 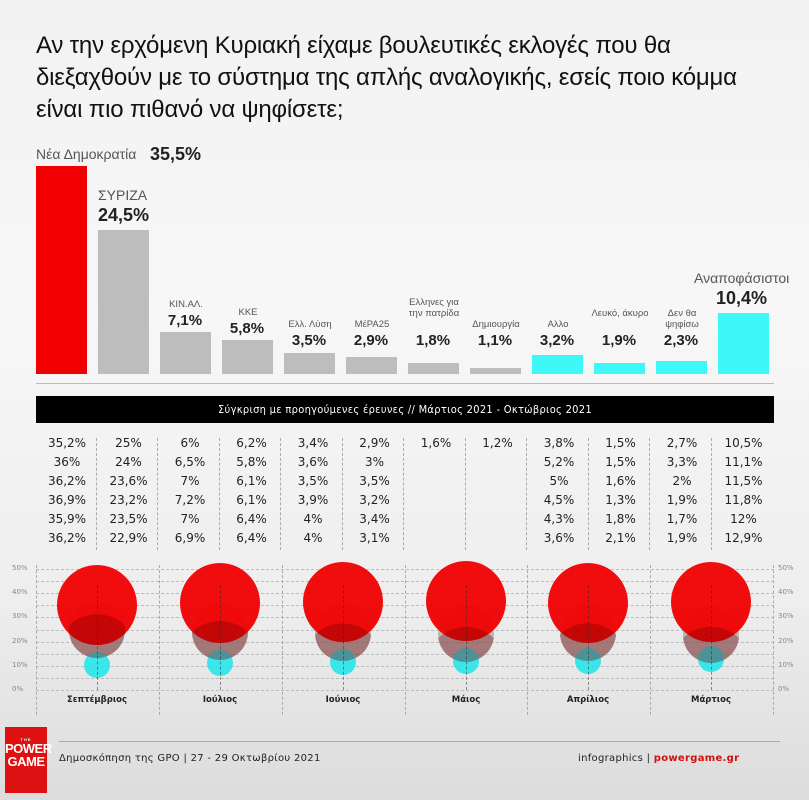 What do you see at coordinates (26, 739) in the screenshot?
I see `logo-the: THE` at bounding box center [26, 739].